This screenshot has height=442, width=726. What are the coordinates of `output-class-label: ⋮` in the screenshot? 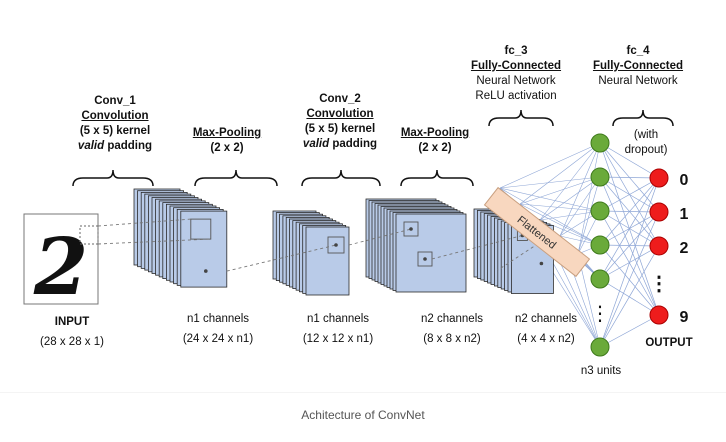 It's located at (659, 284).